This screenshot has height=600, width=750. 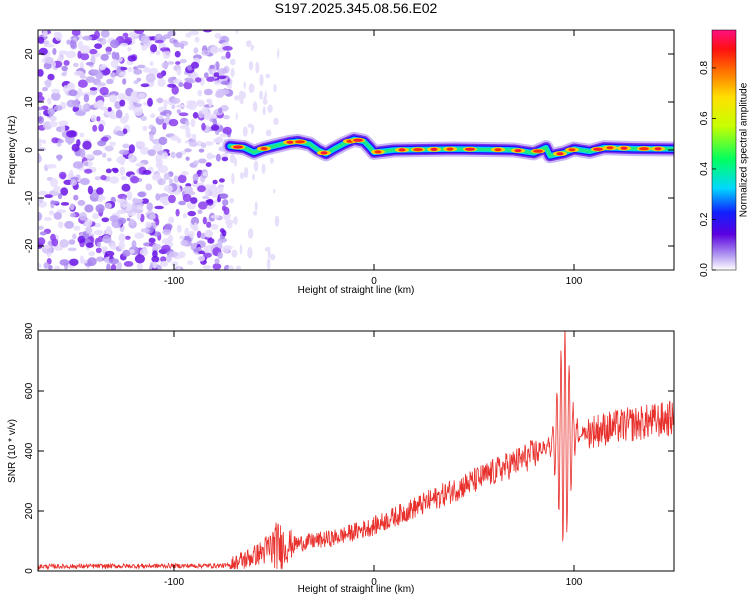 What do you see at coordinates (724, 150) in the screenshot?
I see `colorbar-gradient` at bounding box center [724, 150].